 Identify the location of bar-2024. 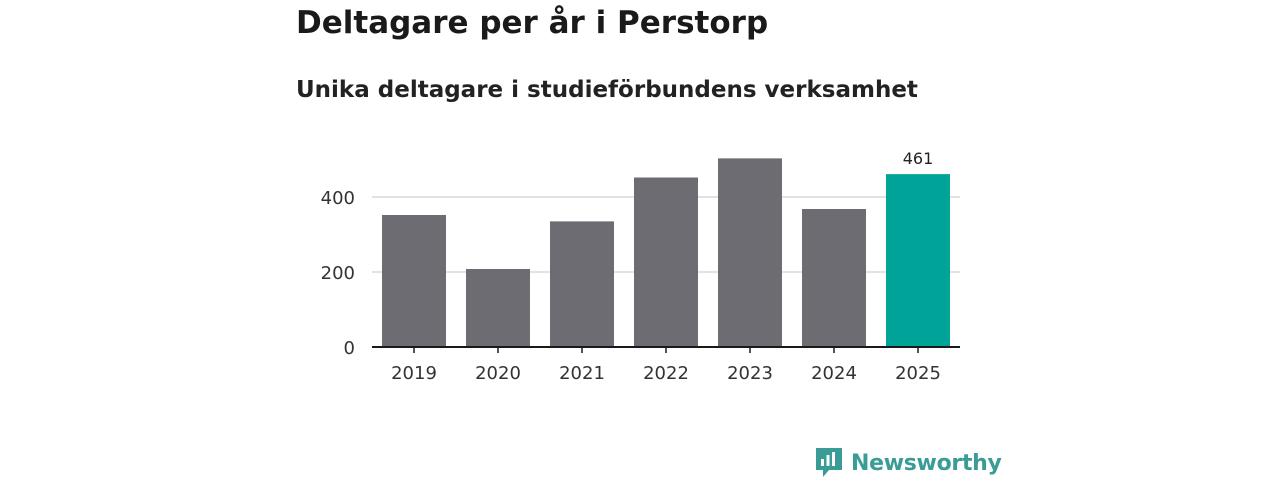
(834, 278).